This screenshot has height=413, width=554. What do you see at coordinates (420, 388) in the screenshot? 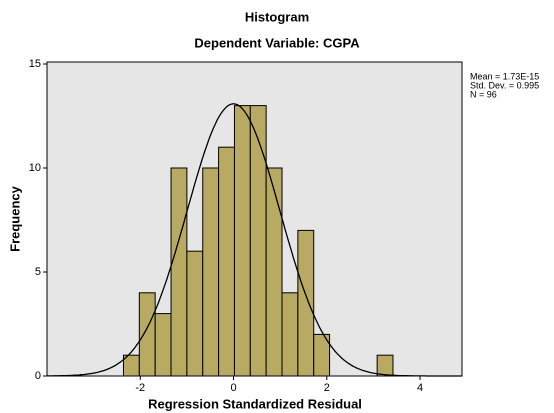
I see `x-tick-label: 4` at bounding box center [420, 388].